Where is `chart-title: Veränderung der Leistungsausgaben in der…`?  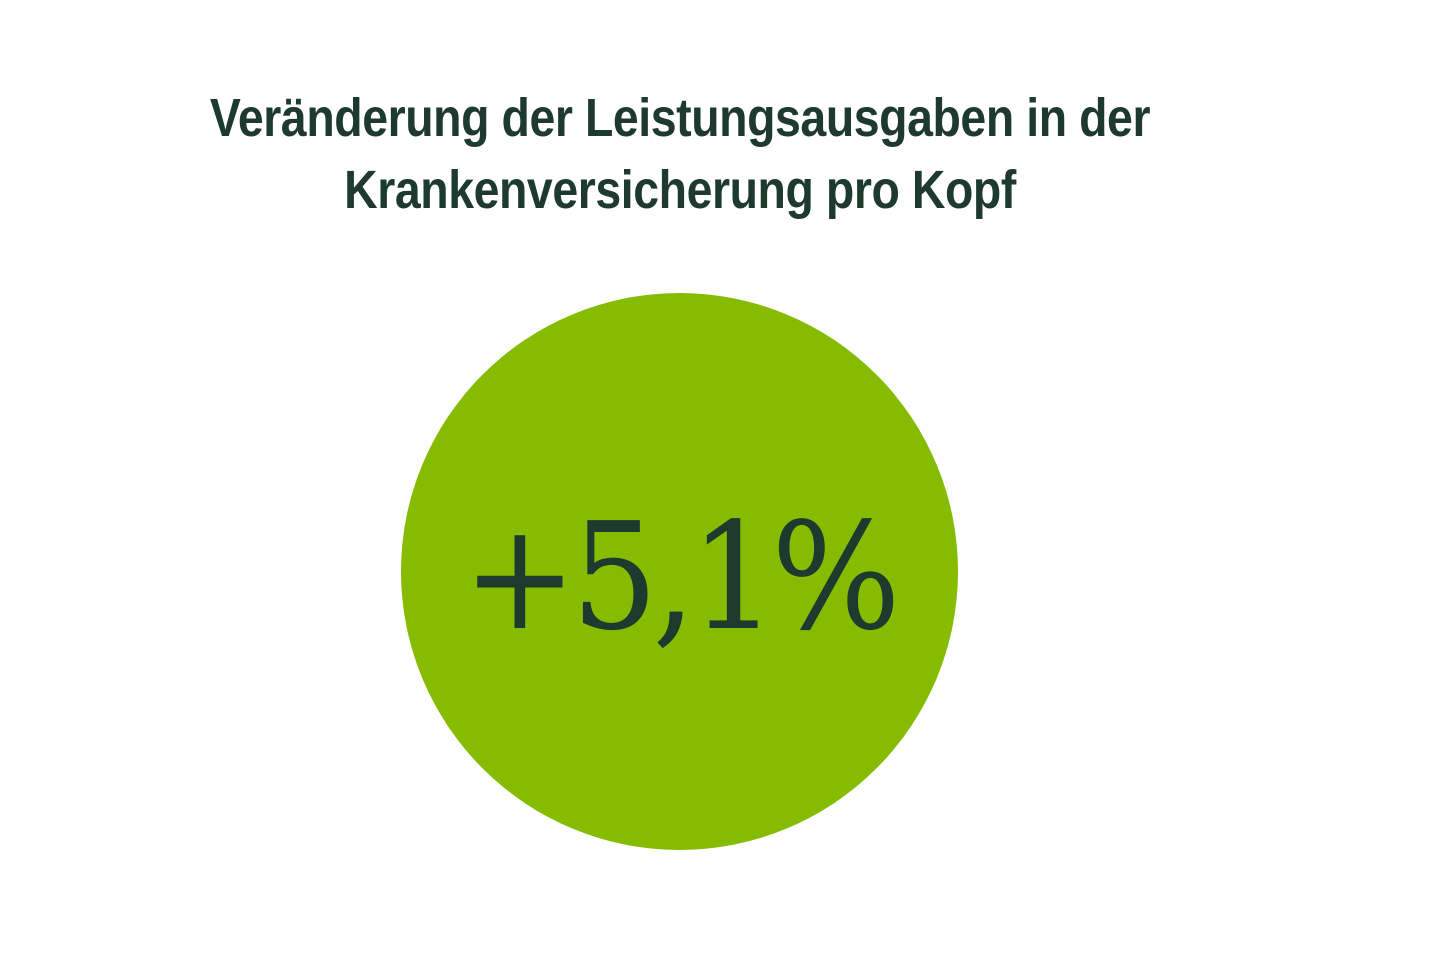
chart-title: Veränderung der Leistungsausgaben in der… is located at coordinates (680, 154).